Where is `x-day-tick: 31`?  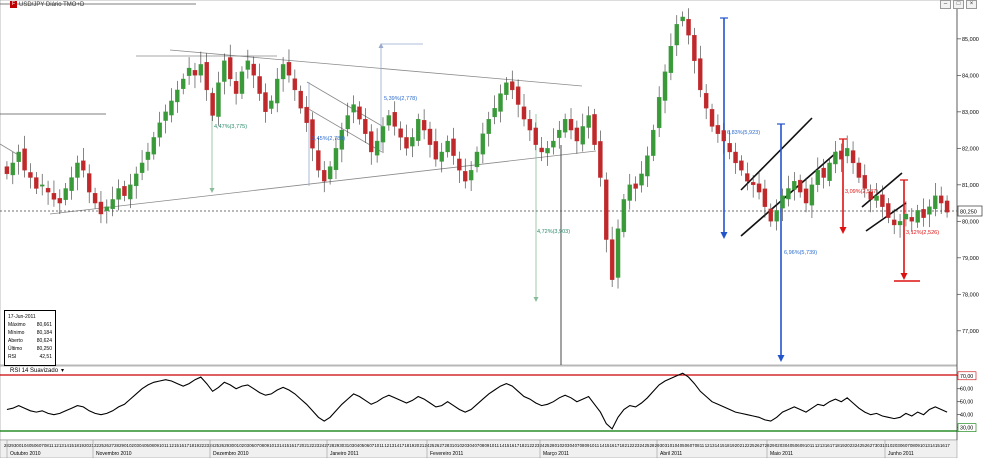
x-day-tick: 31 is located at coordinates (882, 445).